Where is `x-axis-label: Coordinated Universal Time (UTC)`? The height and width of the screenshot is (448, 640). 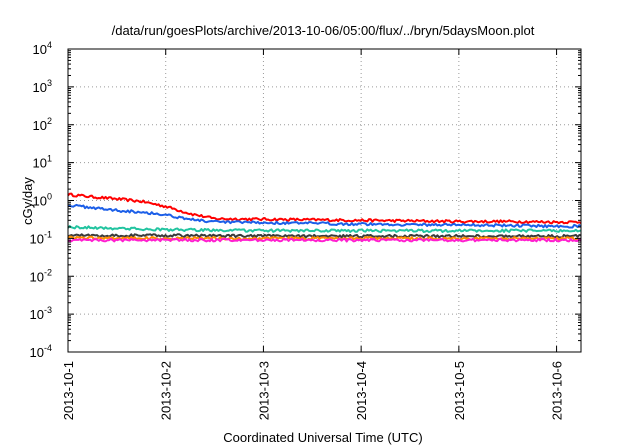
x-axis-label: Coordinated Universal Time (UTC) is located at coordinates (322, 437).